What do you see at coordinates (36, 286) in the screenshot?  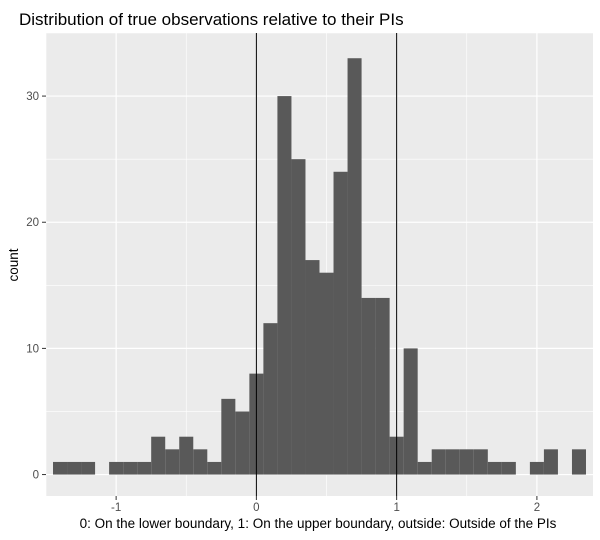 I see `y-axis-ticks: 0 10 20 30` at bounding box center [36, 286].